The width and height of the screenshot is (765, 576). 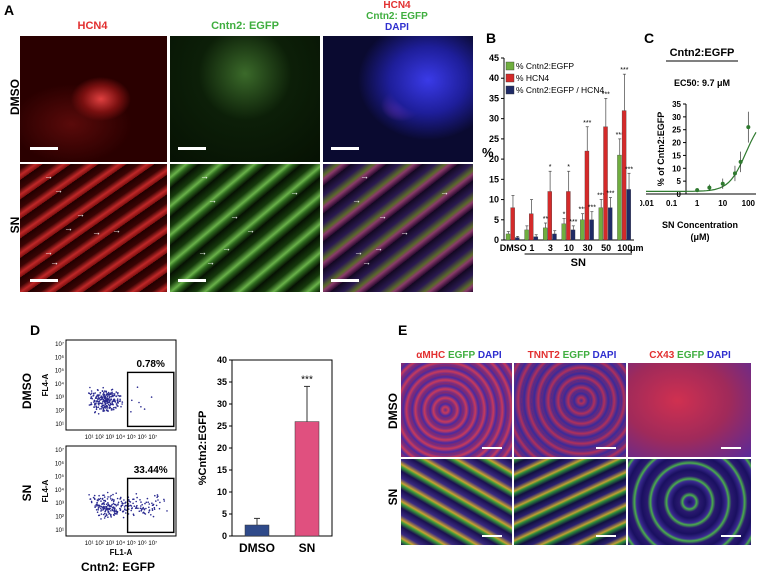 I want to click on x-axis-label: SN, so click(x=578, y=263).